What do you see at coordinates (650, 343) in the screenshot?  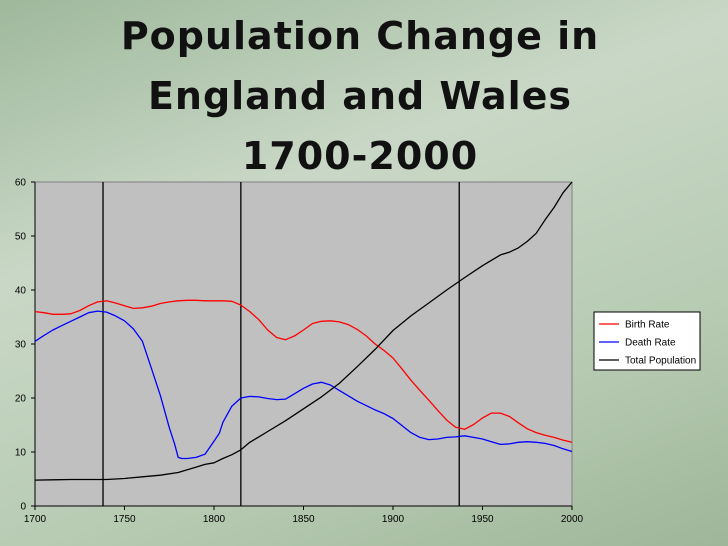 I see `legend-label-death-rate: Death Rate` at bounding box center [650, 343].